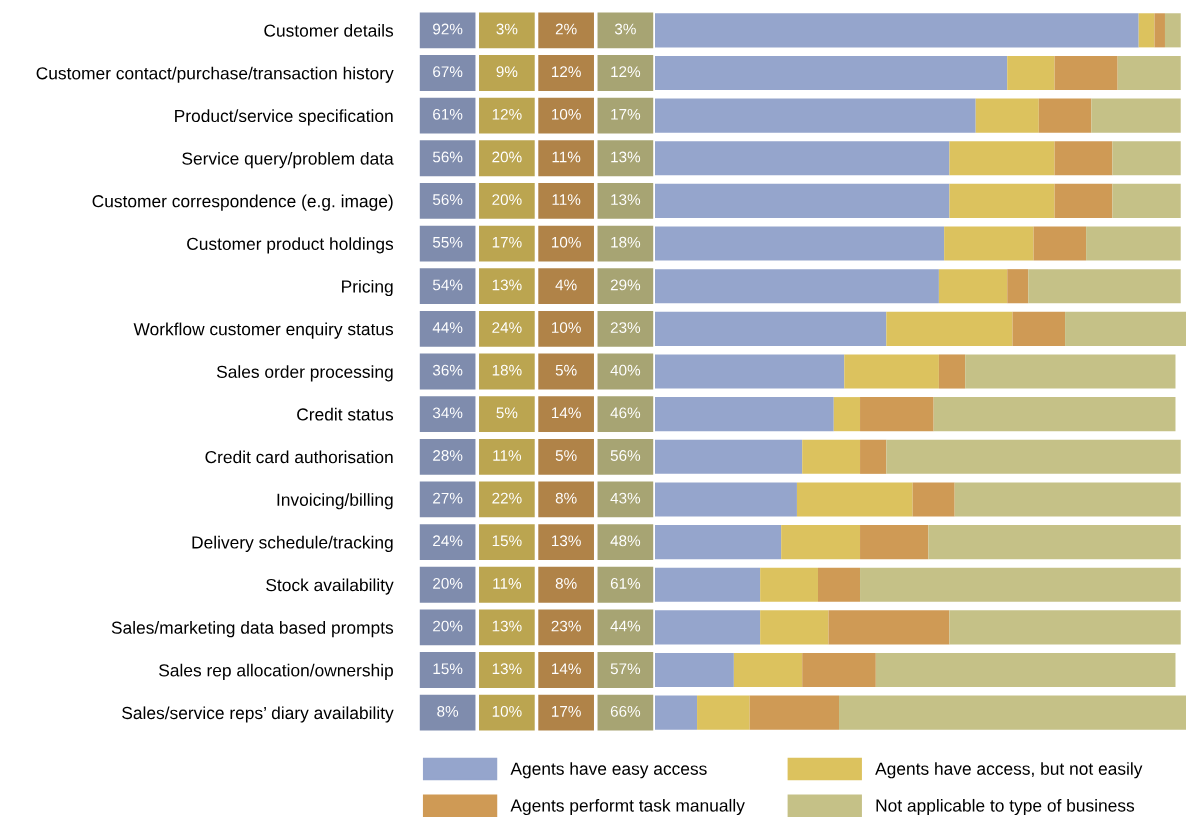 The image size is (1187, 832). Describe the element at coordinates (507, 72) in the screenshot. I see `data-label: 9%` at that location.